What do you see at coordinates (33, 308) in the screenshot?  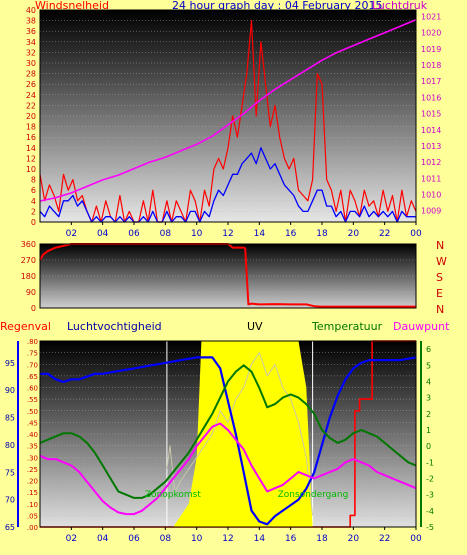 I see `direction-tick-label: 0` at bounding box center [33, 308].